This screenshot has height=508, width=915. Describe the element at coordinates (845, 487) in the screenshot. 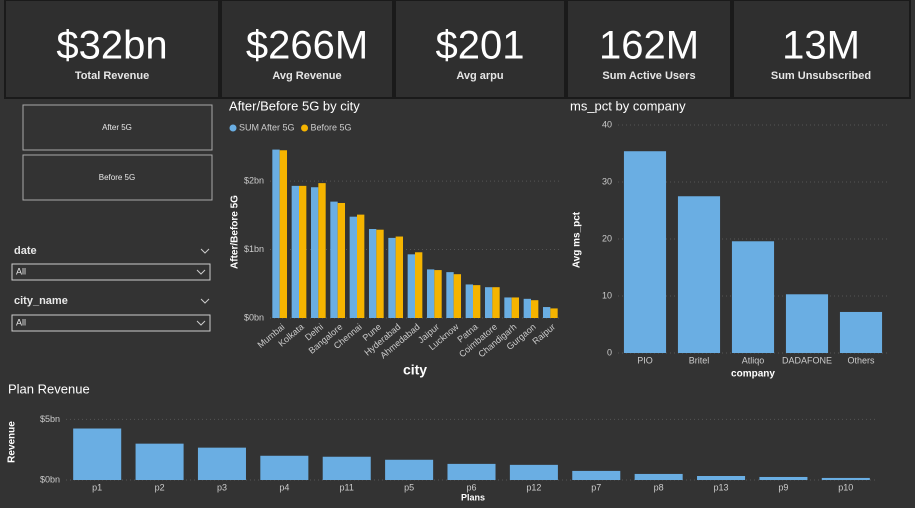

I see `x-tick-label: p10` at that location.